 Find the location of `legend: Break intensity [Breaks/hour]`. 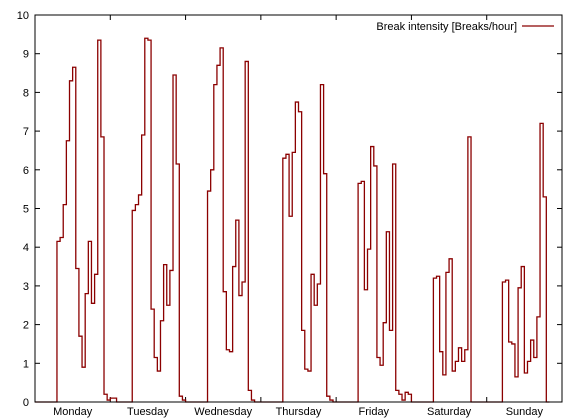

legend: Break intensity [Breaks/hour] is located at coordinates (465, 27).